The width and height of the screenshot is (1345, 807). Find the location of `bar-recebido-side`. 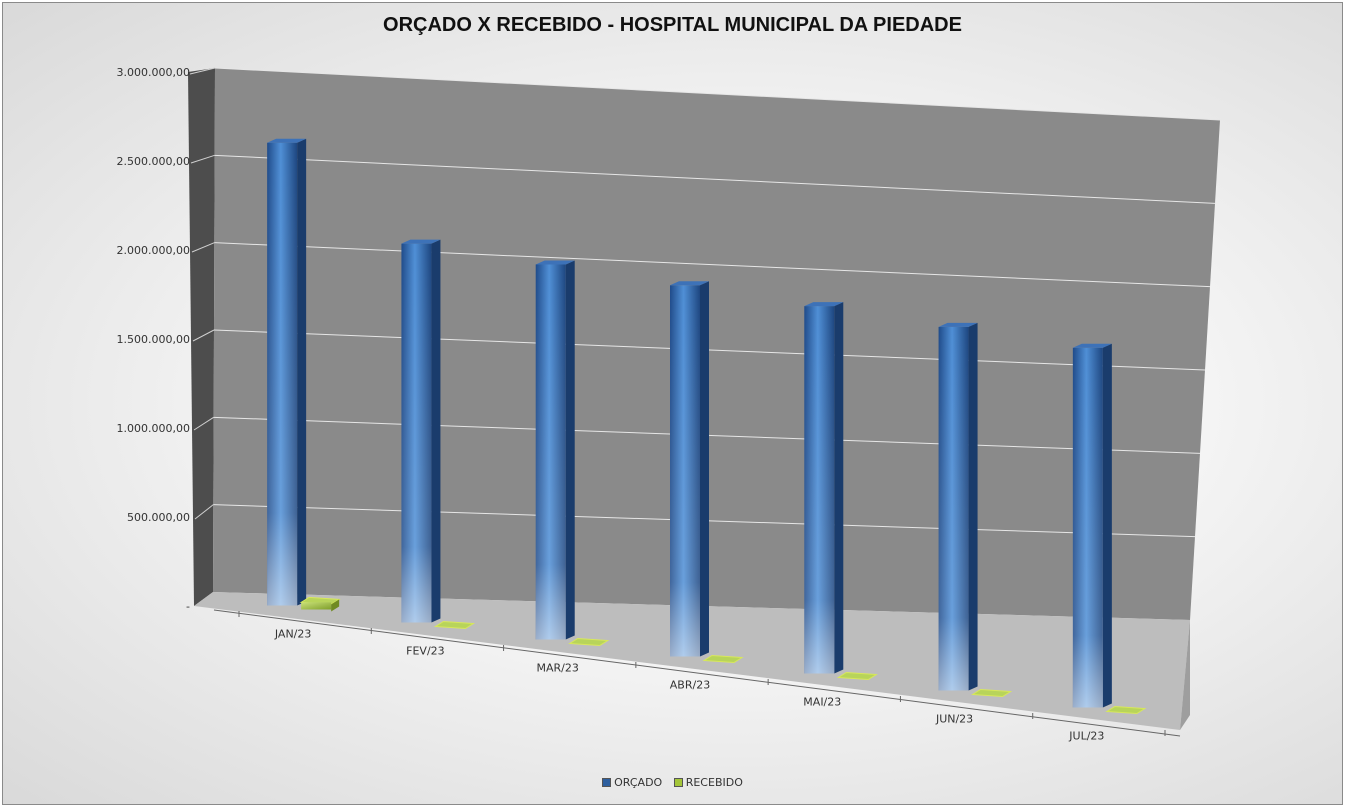

bar-recebido-side is located at coordinates (335, 605).